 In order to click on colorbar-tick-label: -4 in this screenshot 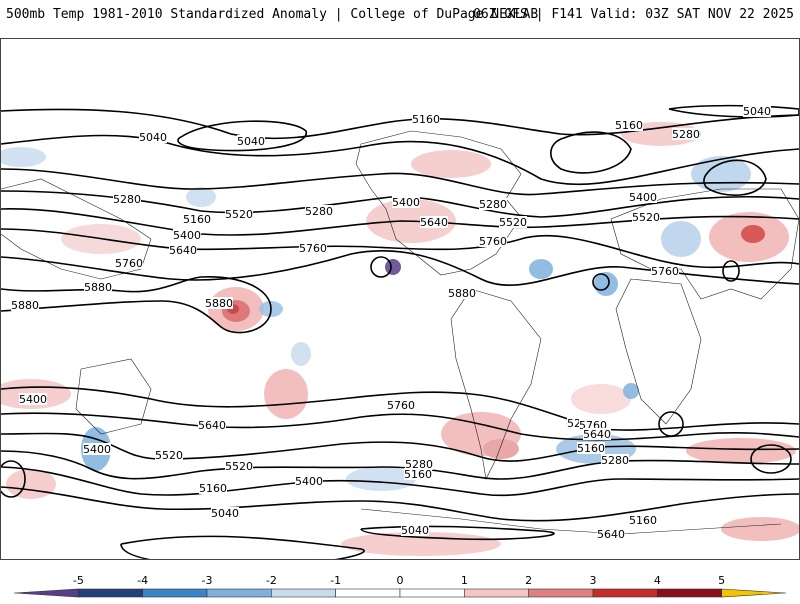, I will do `click(142, 580)`.